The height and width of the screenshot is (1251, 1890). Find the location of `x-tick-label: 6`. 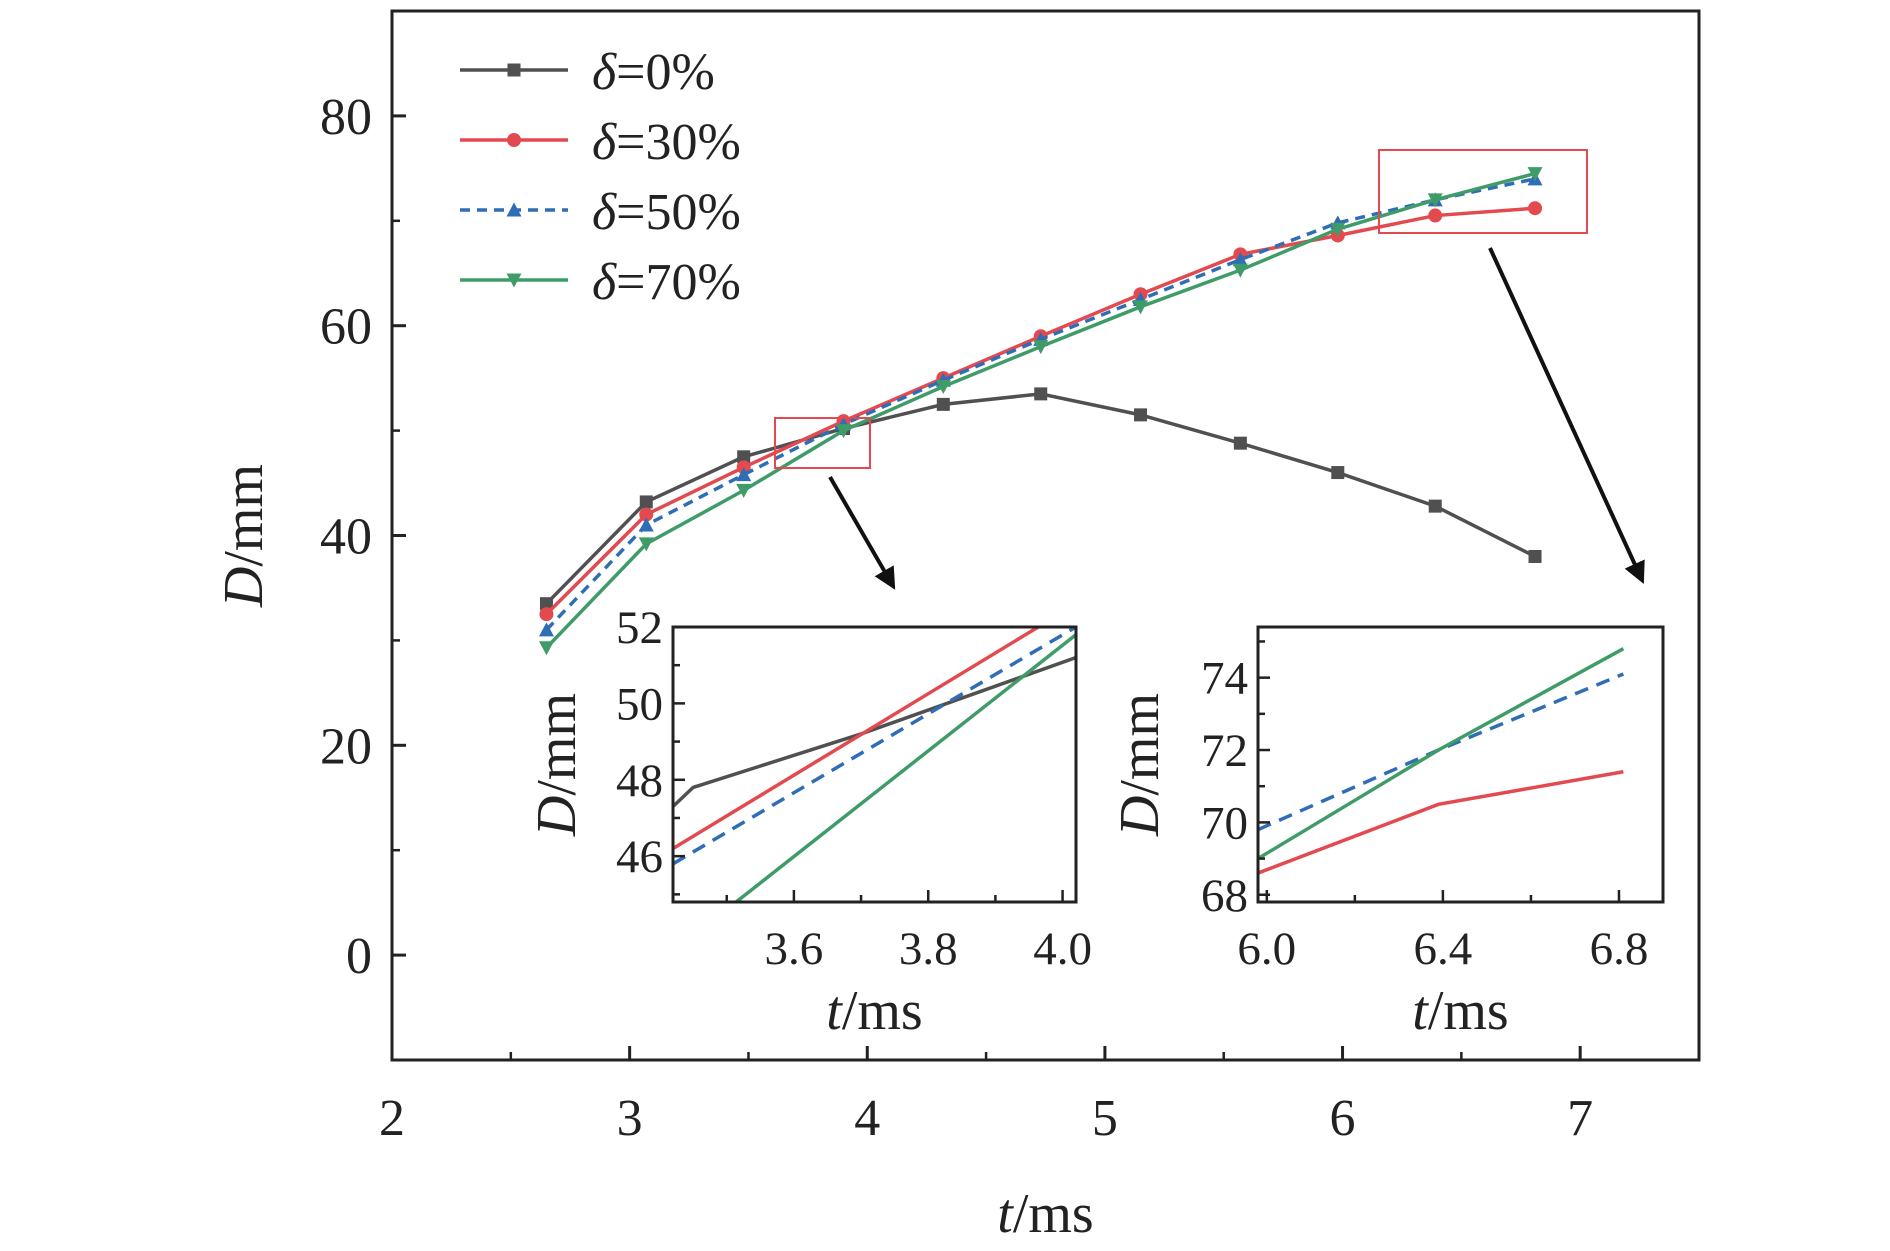

x-tick-label: 6 is located at coordinates (1343, 1118).